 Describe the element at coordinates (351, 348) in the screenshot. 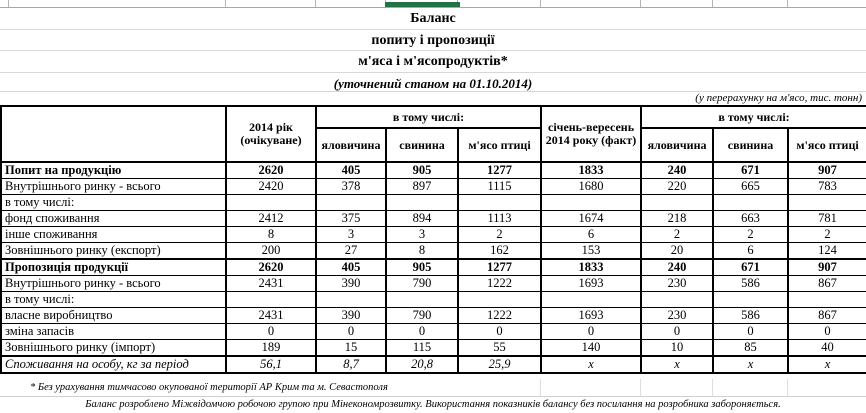

I see `cell: 15` at that location.